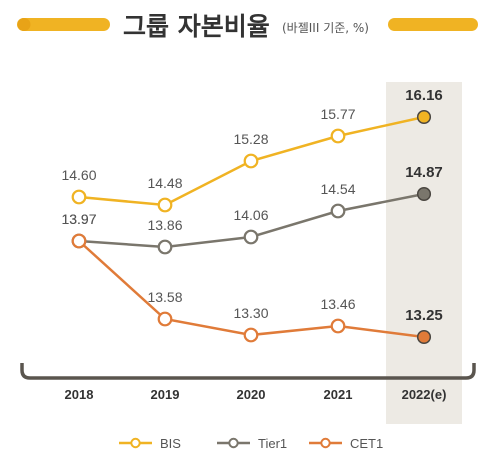 Image resolution: width=496 pixels, height=460 pixels. What do you see at coordinates (325, 443) in the screenshot?
I see `legend-swatch-marker-cet1` at bounding box center [325, 443].